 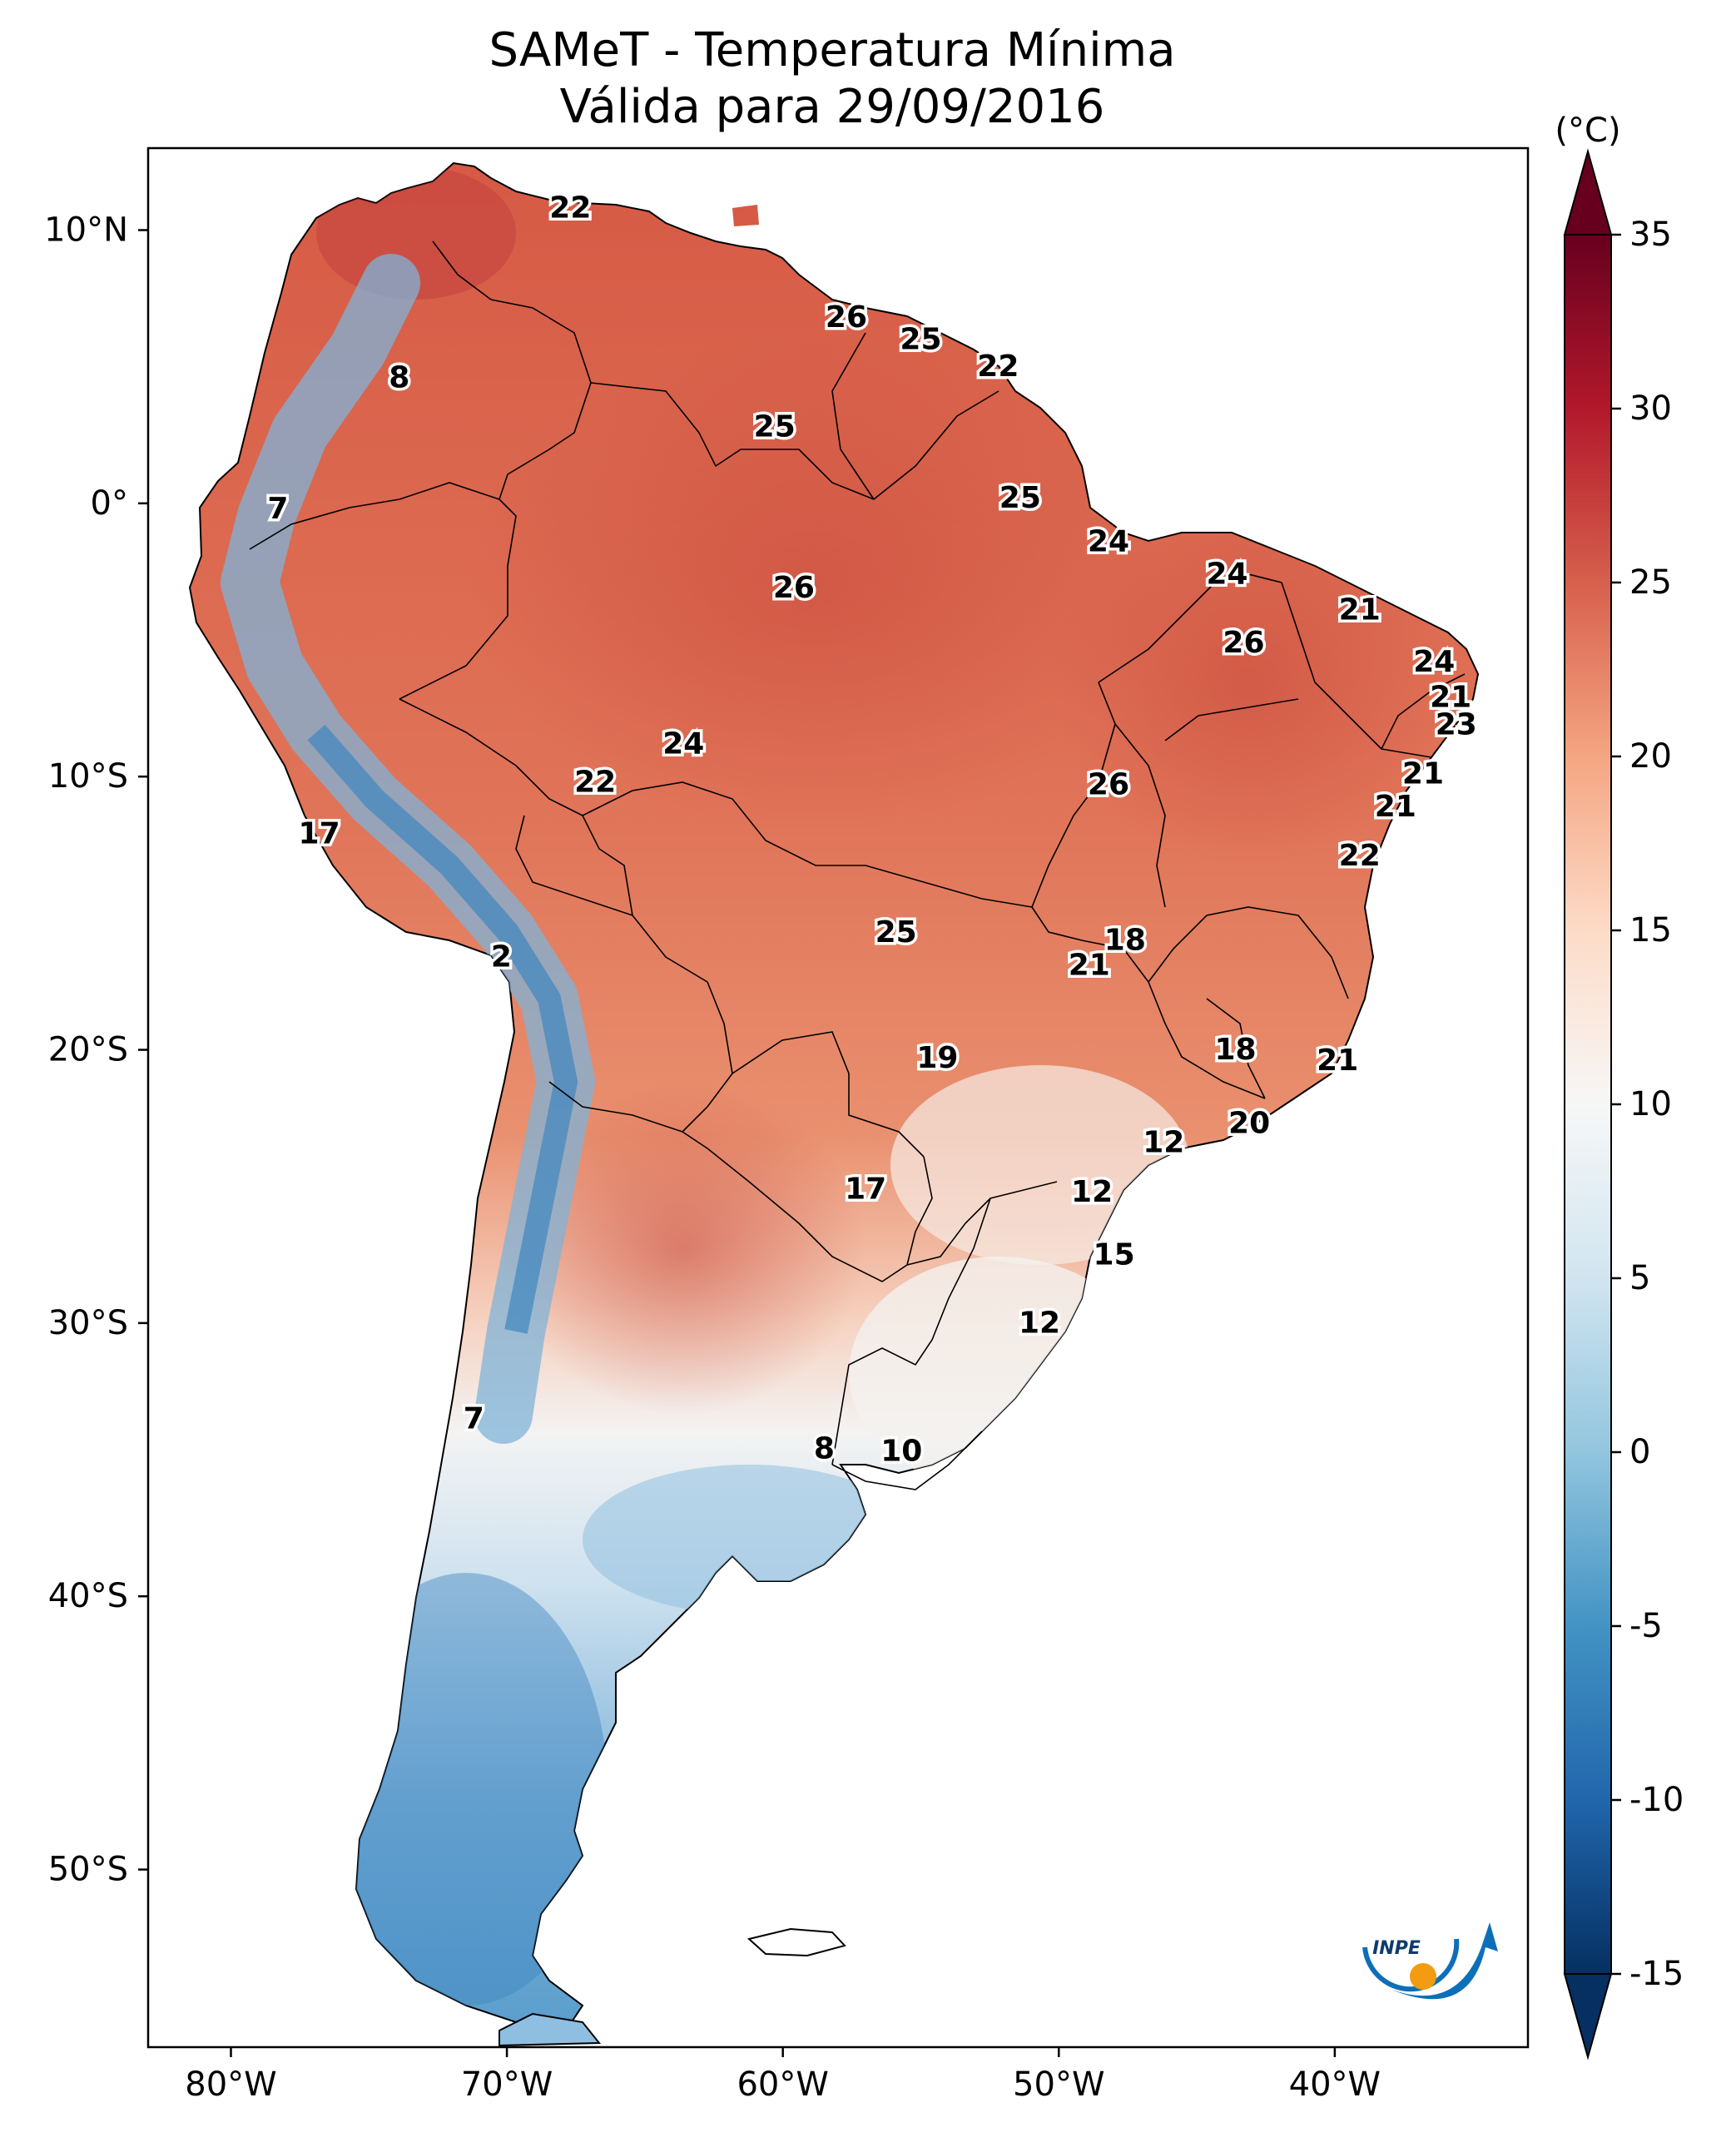 I want to click on colorbar-unit: (°C), so click(x=1587, y=131).